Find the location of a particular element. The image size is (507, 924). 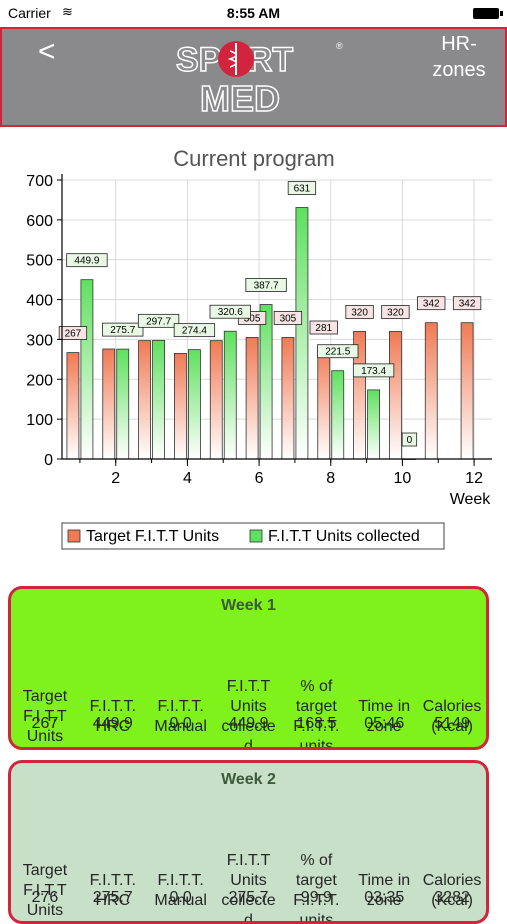

value-hrc: 449.9 is located at coordinates (112, 723).